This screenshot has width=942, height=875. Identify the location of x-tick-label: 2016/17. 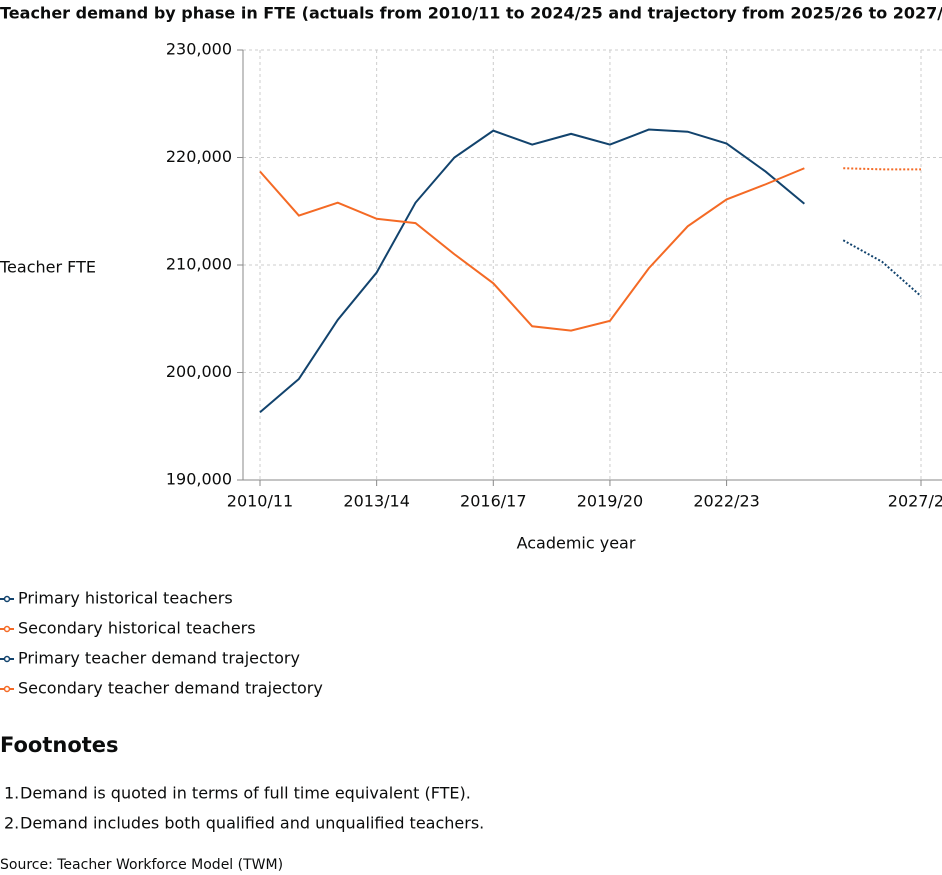
(493, 501).